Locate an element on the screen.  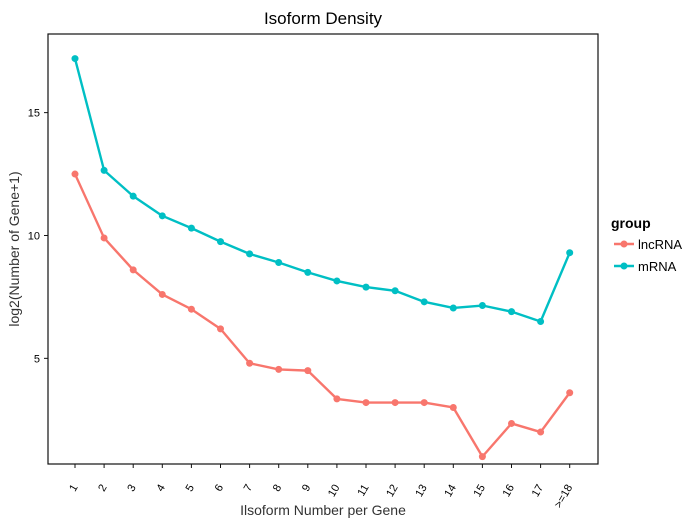
x-tick-label: 12 is located at coordinates (392, 491).